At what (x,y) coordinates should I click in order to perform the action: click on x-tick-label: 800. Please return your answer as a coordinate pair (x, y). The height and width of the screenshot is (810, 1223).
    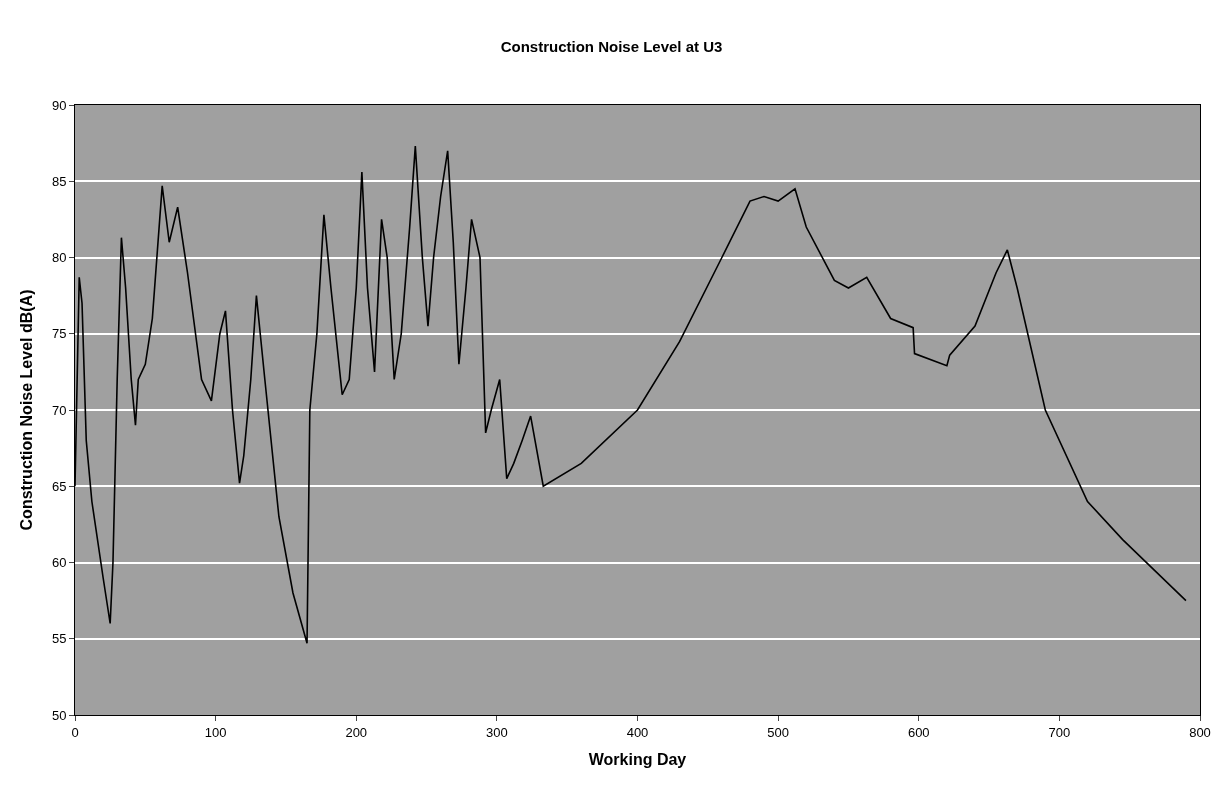
    Looking at the image, I should click on (1200, 732).